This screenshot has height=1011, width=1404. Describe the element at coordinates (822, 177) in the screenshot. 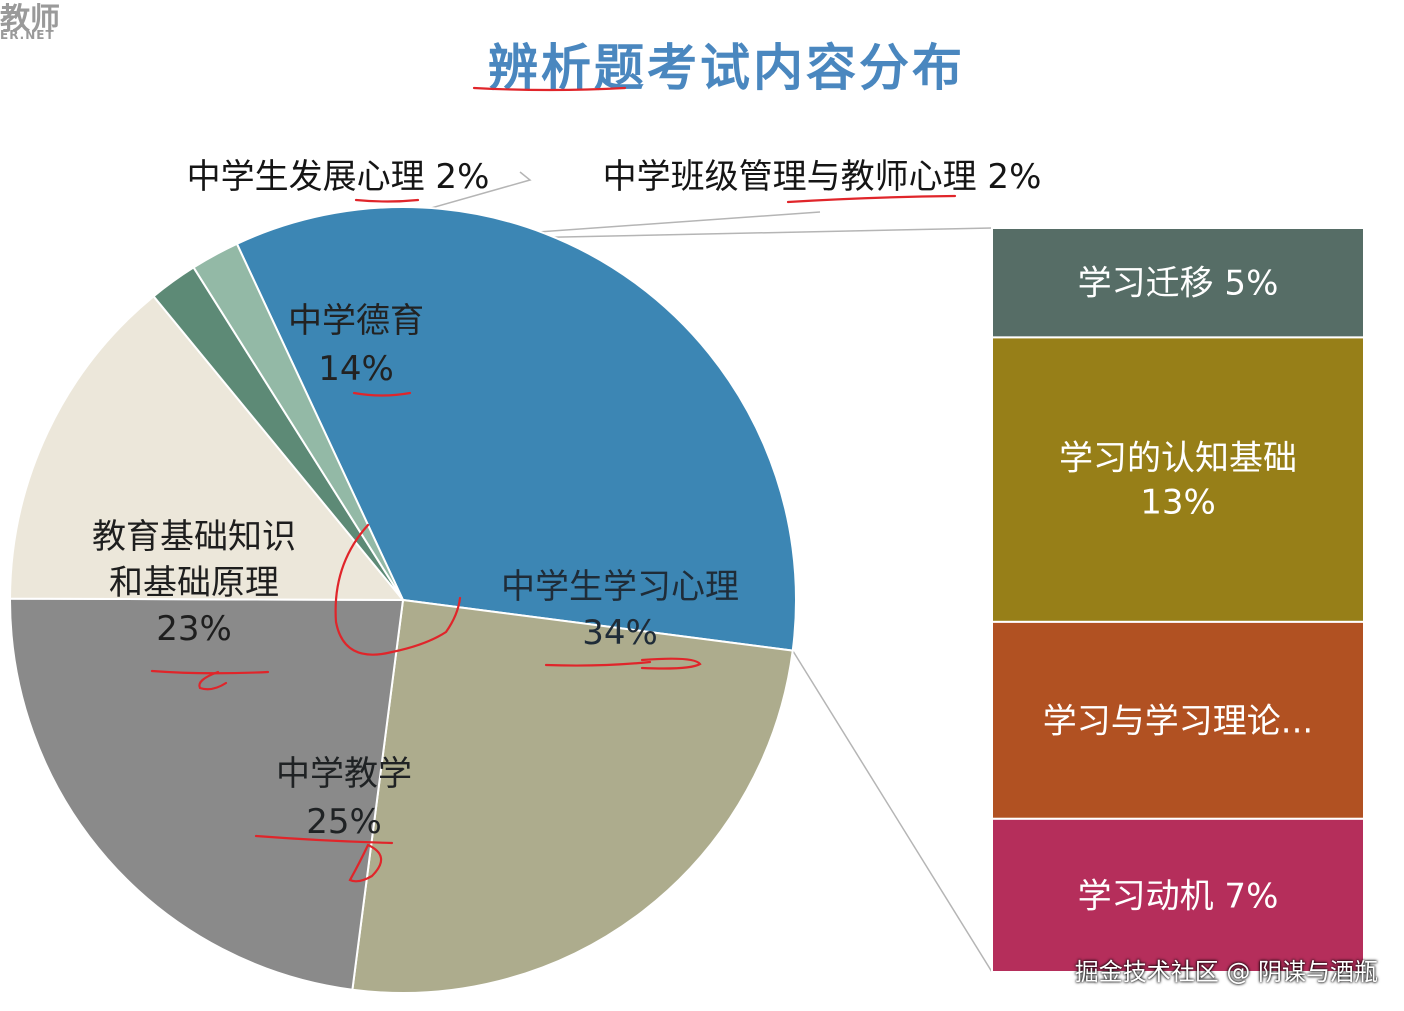

I see `slice-label: 中学班级管理与教师心理 2%` at that location.